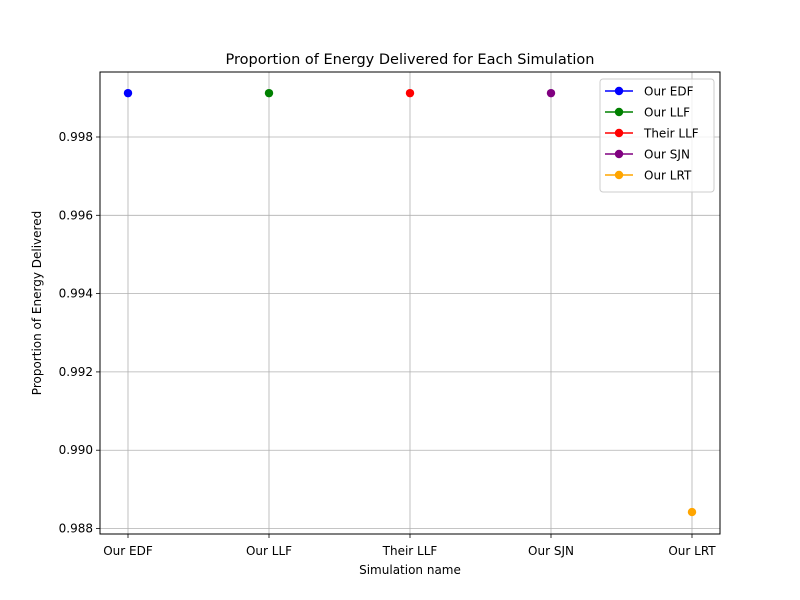 The width and height of the screenshot is (800, 600). I want to click on y-tick-label: 0.990, so click(76, 450).